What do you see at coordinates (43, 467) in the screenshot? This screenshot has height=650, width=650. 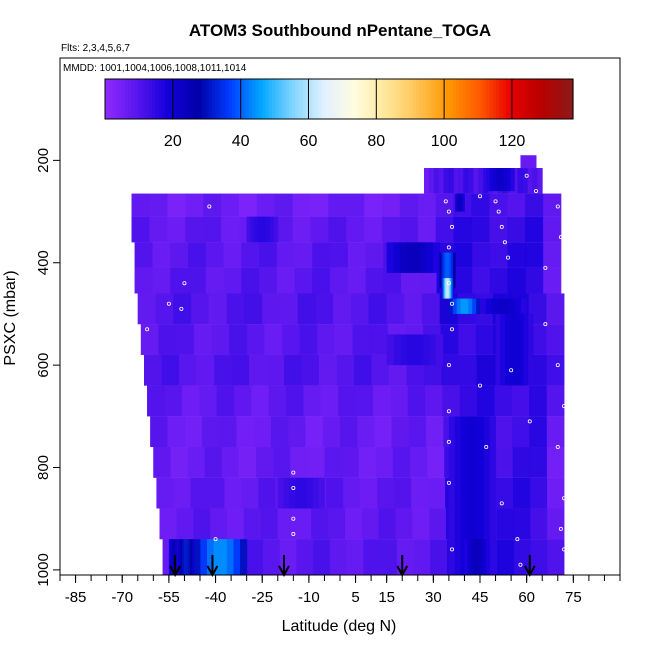 I see `y-tick-label: 800` at bounding box center [43, 467].